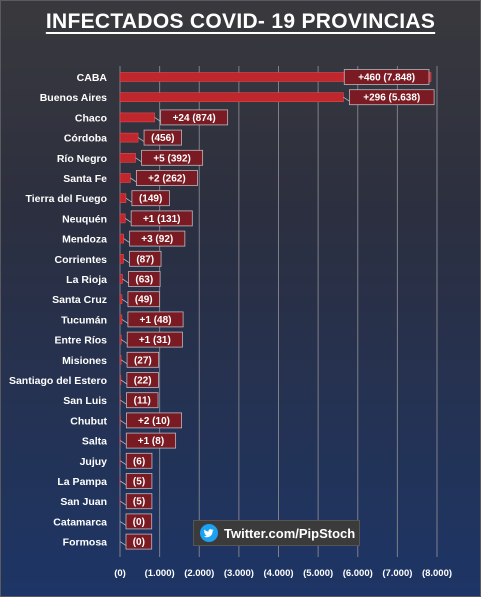 The height and width of the screenshot is (597, 481). I want to click on data-label: (27), so click(143, 360).